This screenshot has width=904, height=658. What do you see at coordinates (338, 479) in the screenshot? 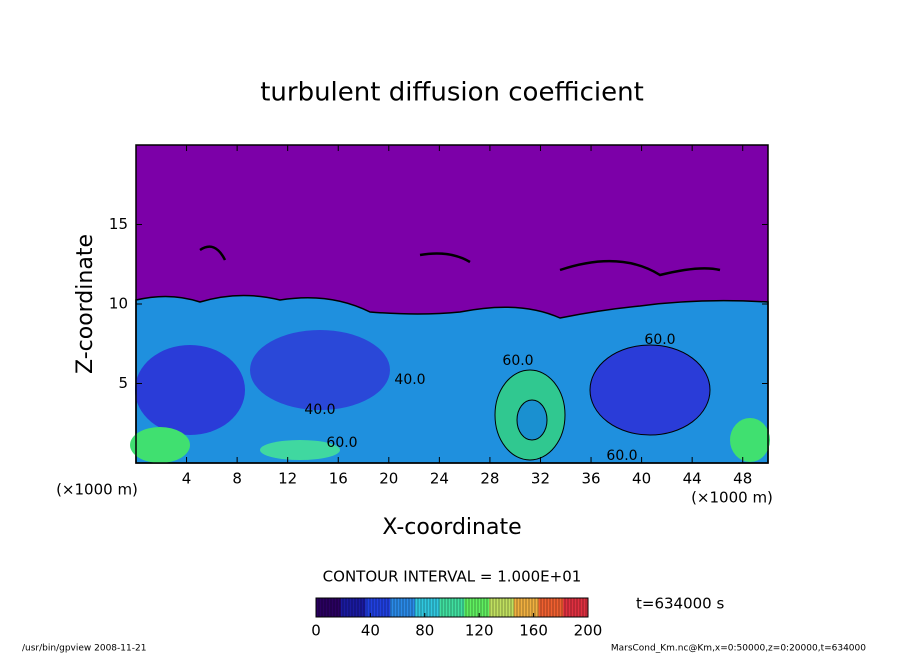
I see `x-tick-label: 16` at bounding box center [338, 479].